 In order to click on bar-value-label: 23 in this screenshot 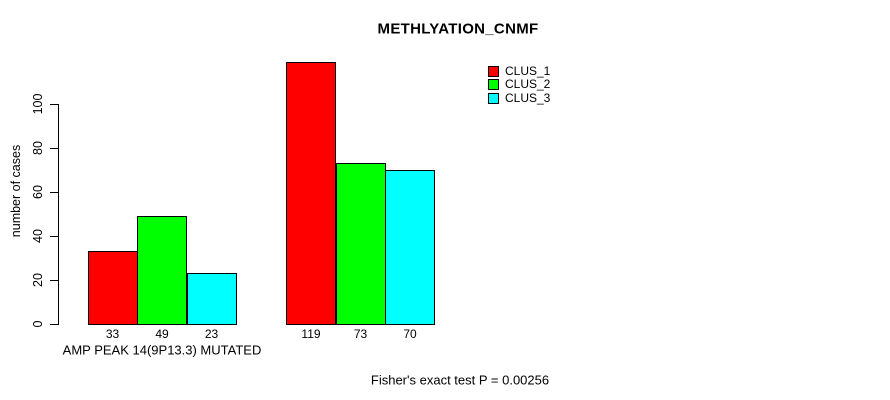, I will do `click(211, 334)`.